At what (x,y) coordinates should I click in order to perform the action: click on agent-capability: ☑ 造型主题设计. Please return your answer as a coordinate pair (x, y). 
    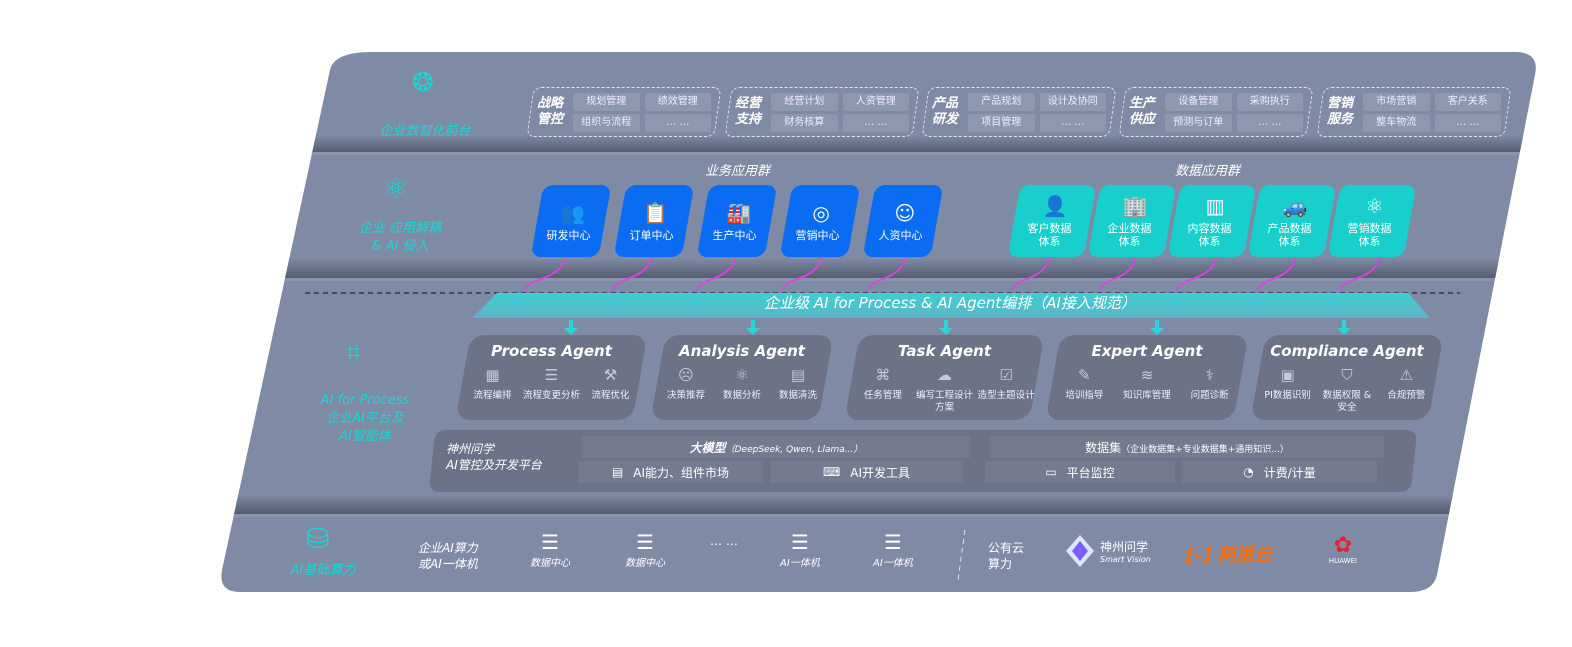
    Looking at the image, I should click on (1006, 383).